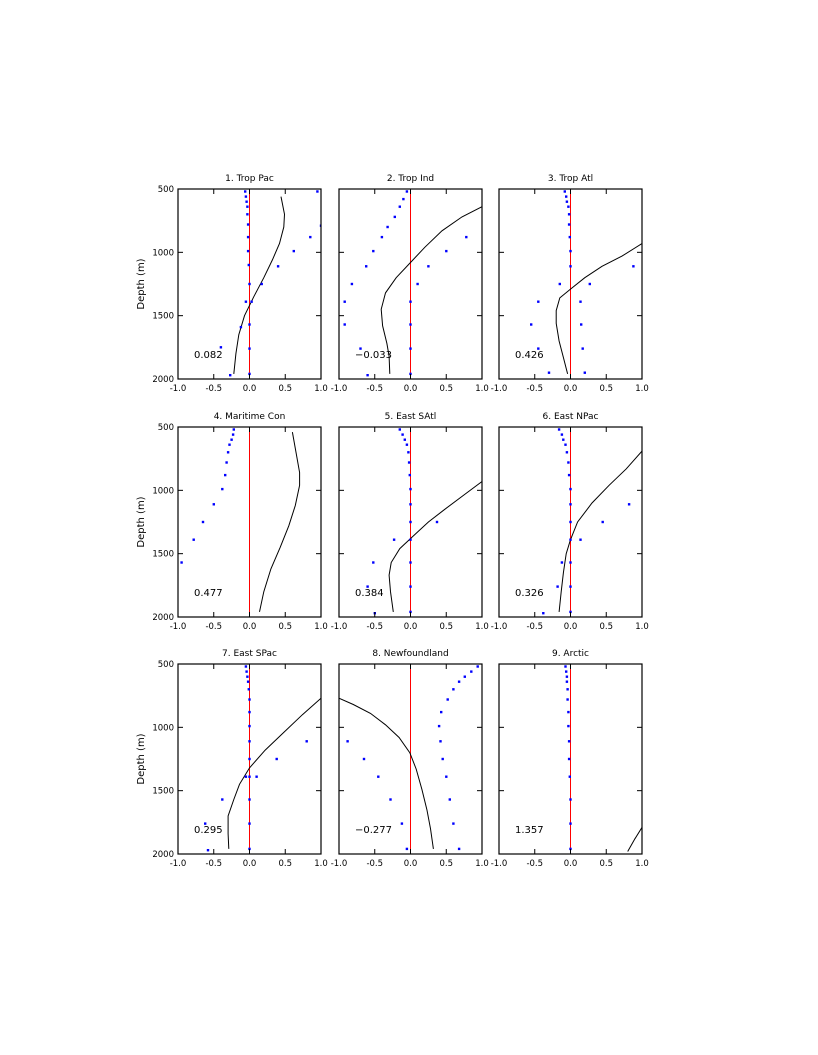 This screenshot has width=818, height=1055. Describe the element at coordinates (529, 355) in the screenshot. I see `panel-value-label: 0.426` at that location.